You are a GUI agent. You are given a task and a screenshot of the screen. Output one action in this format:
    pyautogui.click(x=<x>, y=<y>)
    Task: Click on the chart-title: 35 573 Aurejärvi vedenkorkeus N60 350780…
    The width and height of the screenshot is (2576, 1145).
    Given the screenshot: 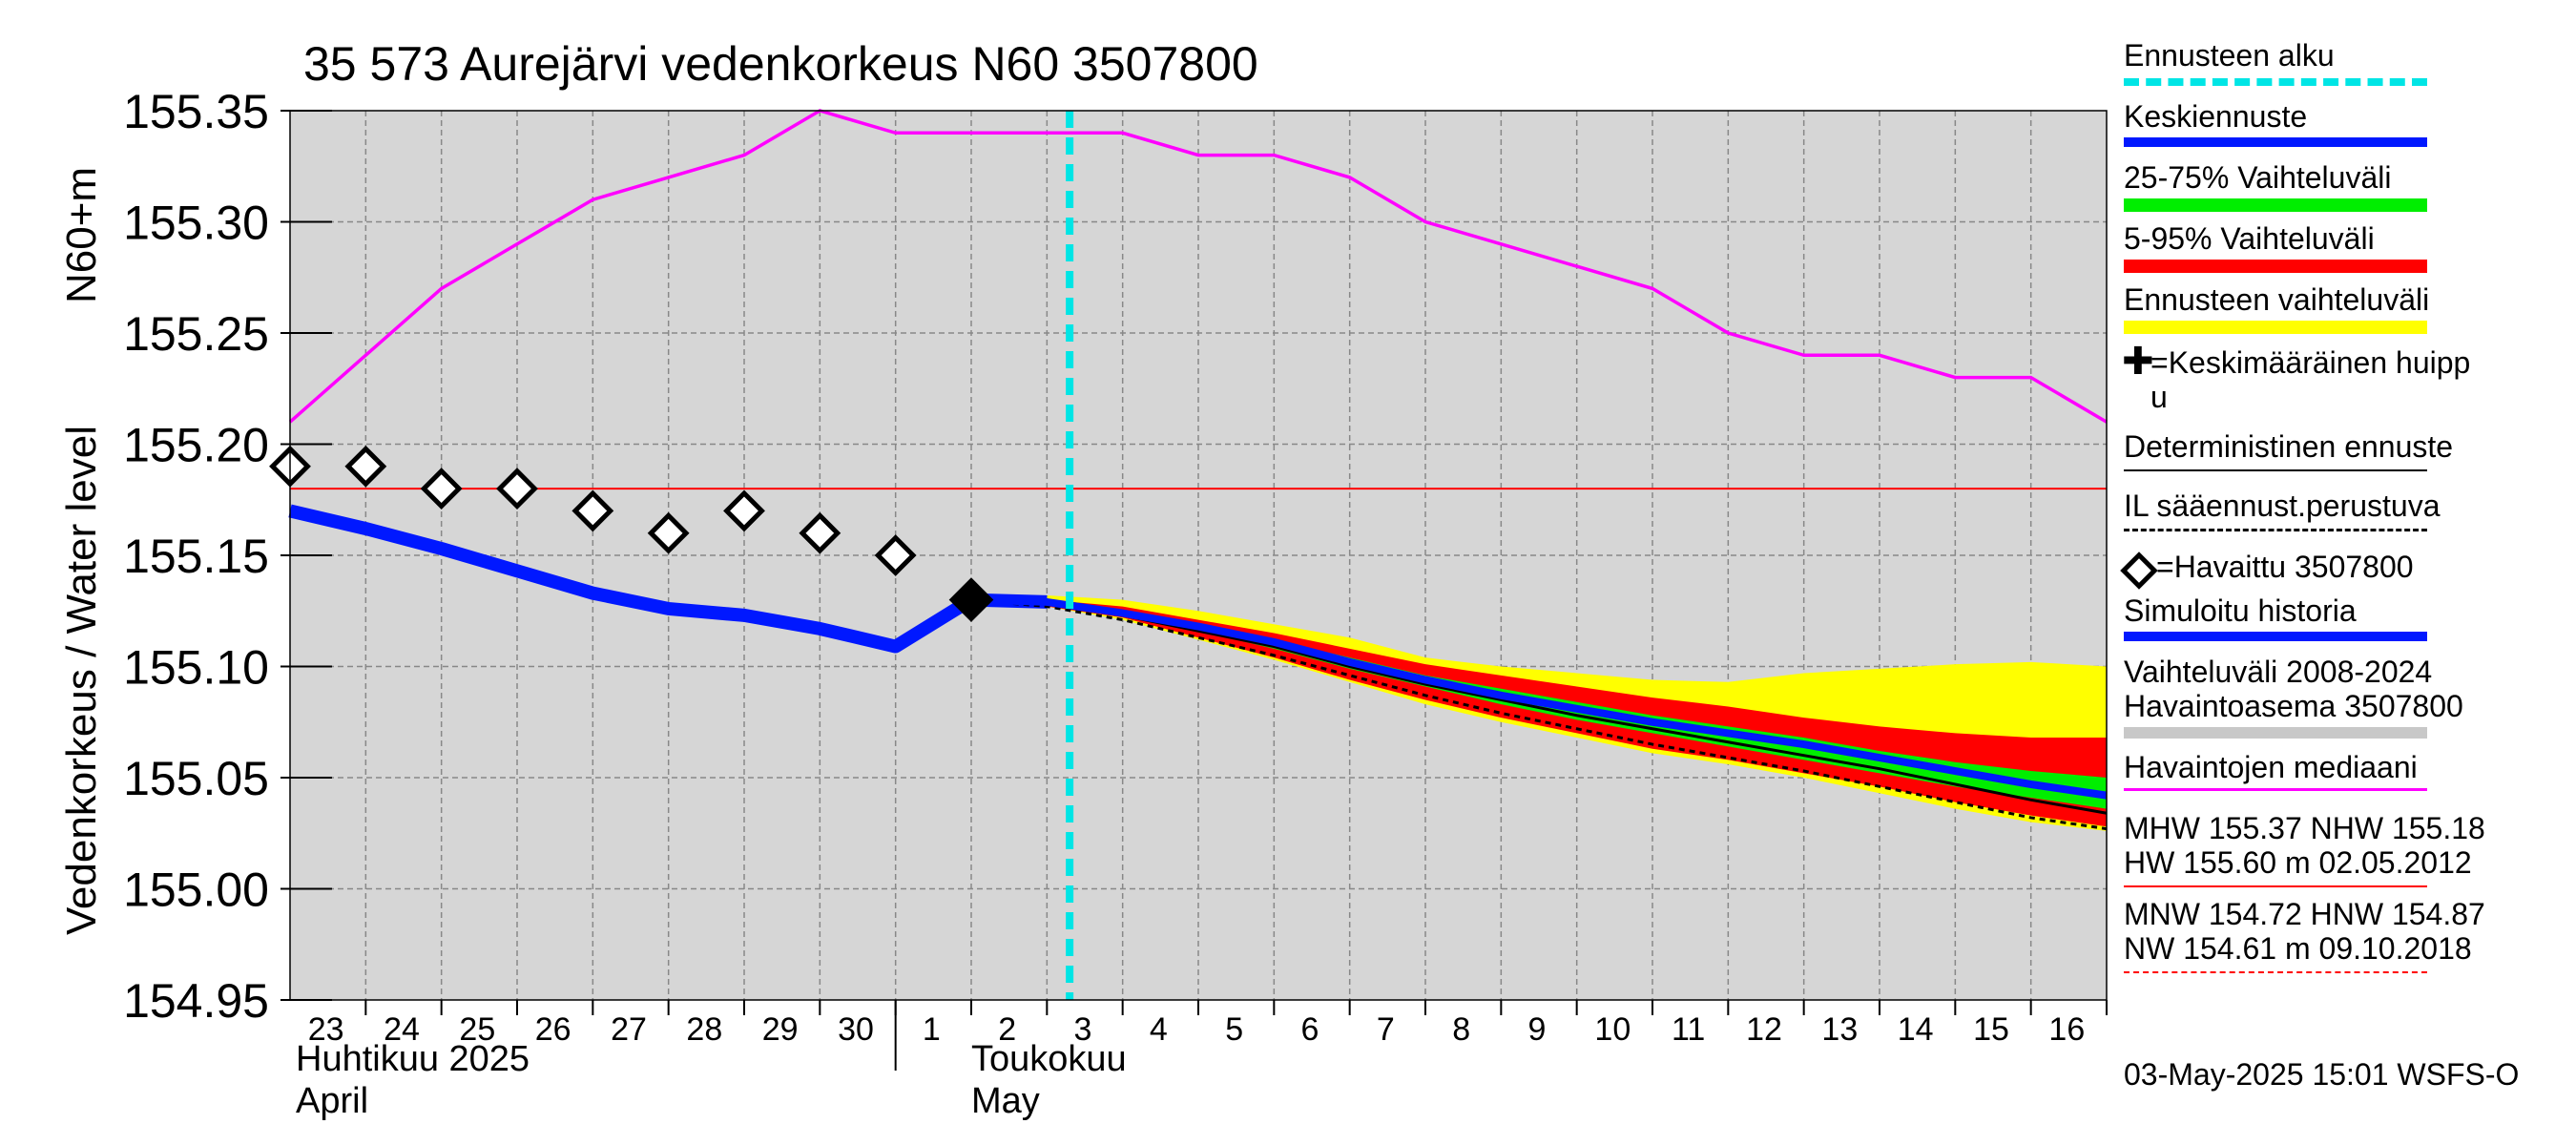 What is the action you would take?
    pyautogui.click(x=780, y=64)
    